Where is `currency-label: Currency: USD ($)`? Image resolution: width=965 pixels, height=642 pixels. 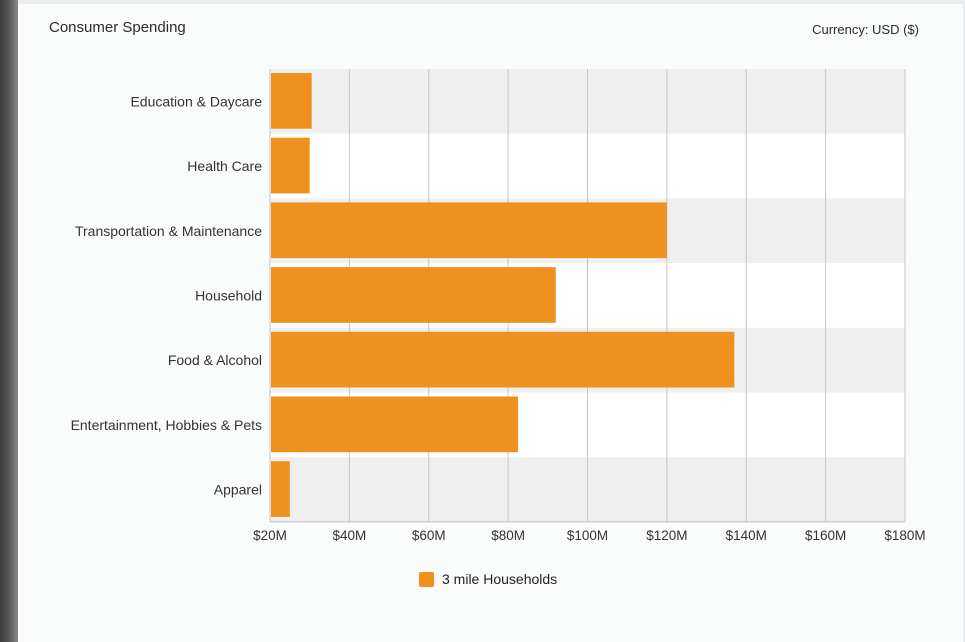 currency-label: Currency: USD ($) is located at coordinates (865, 29).